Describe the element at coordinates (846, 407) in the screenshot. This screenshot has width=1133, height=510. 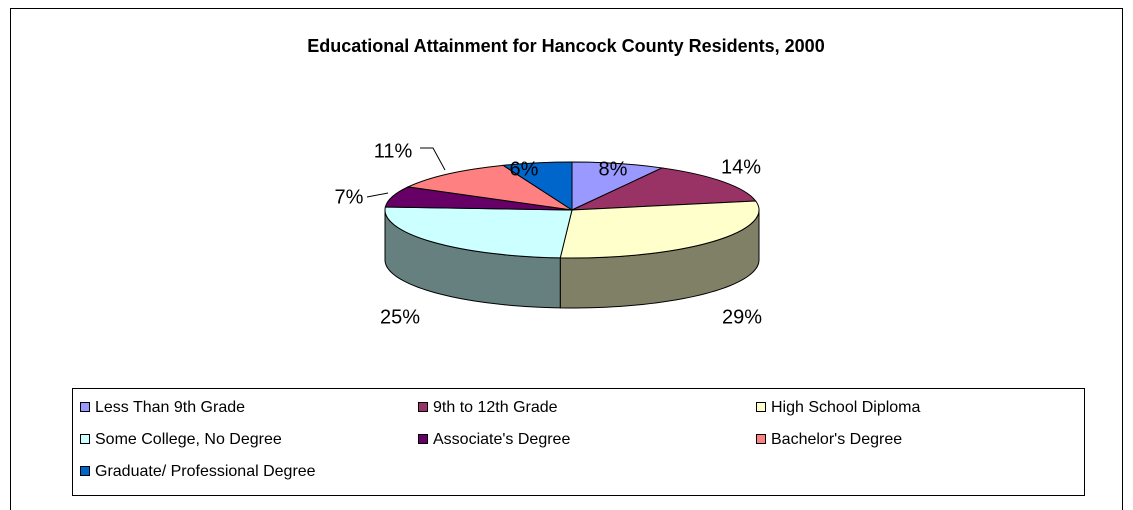
I see `legend-label: High School Diploma` at that location.